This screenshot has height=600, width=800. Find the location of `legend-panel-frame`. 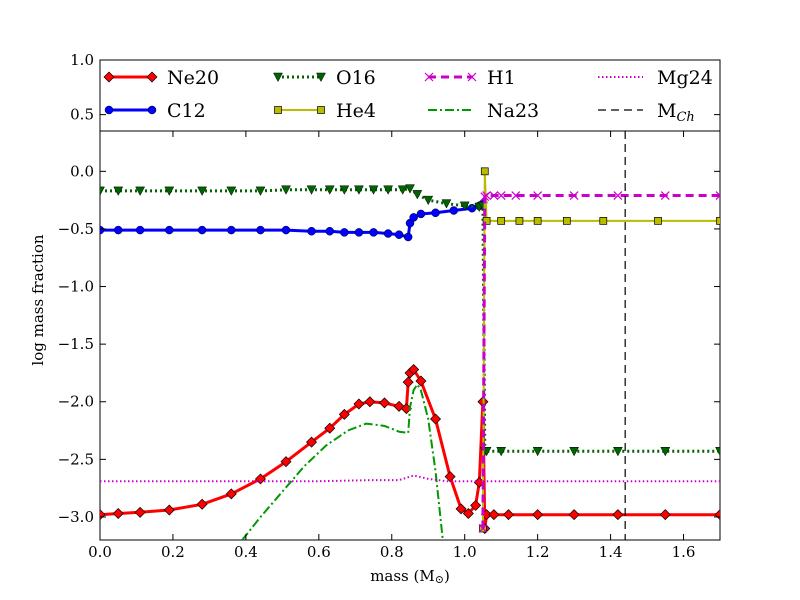

legend-panel-frame is located at coordinates (410, 95).